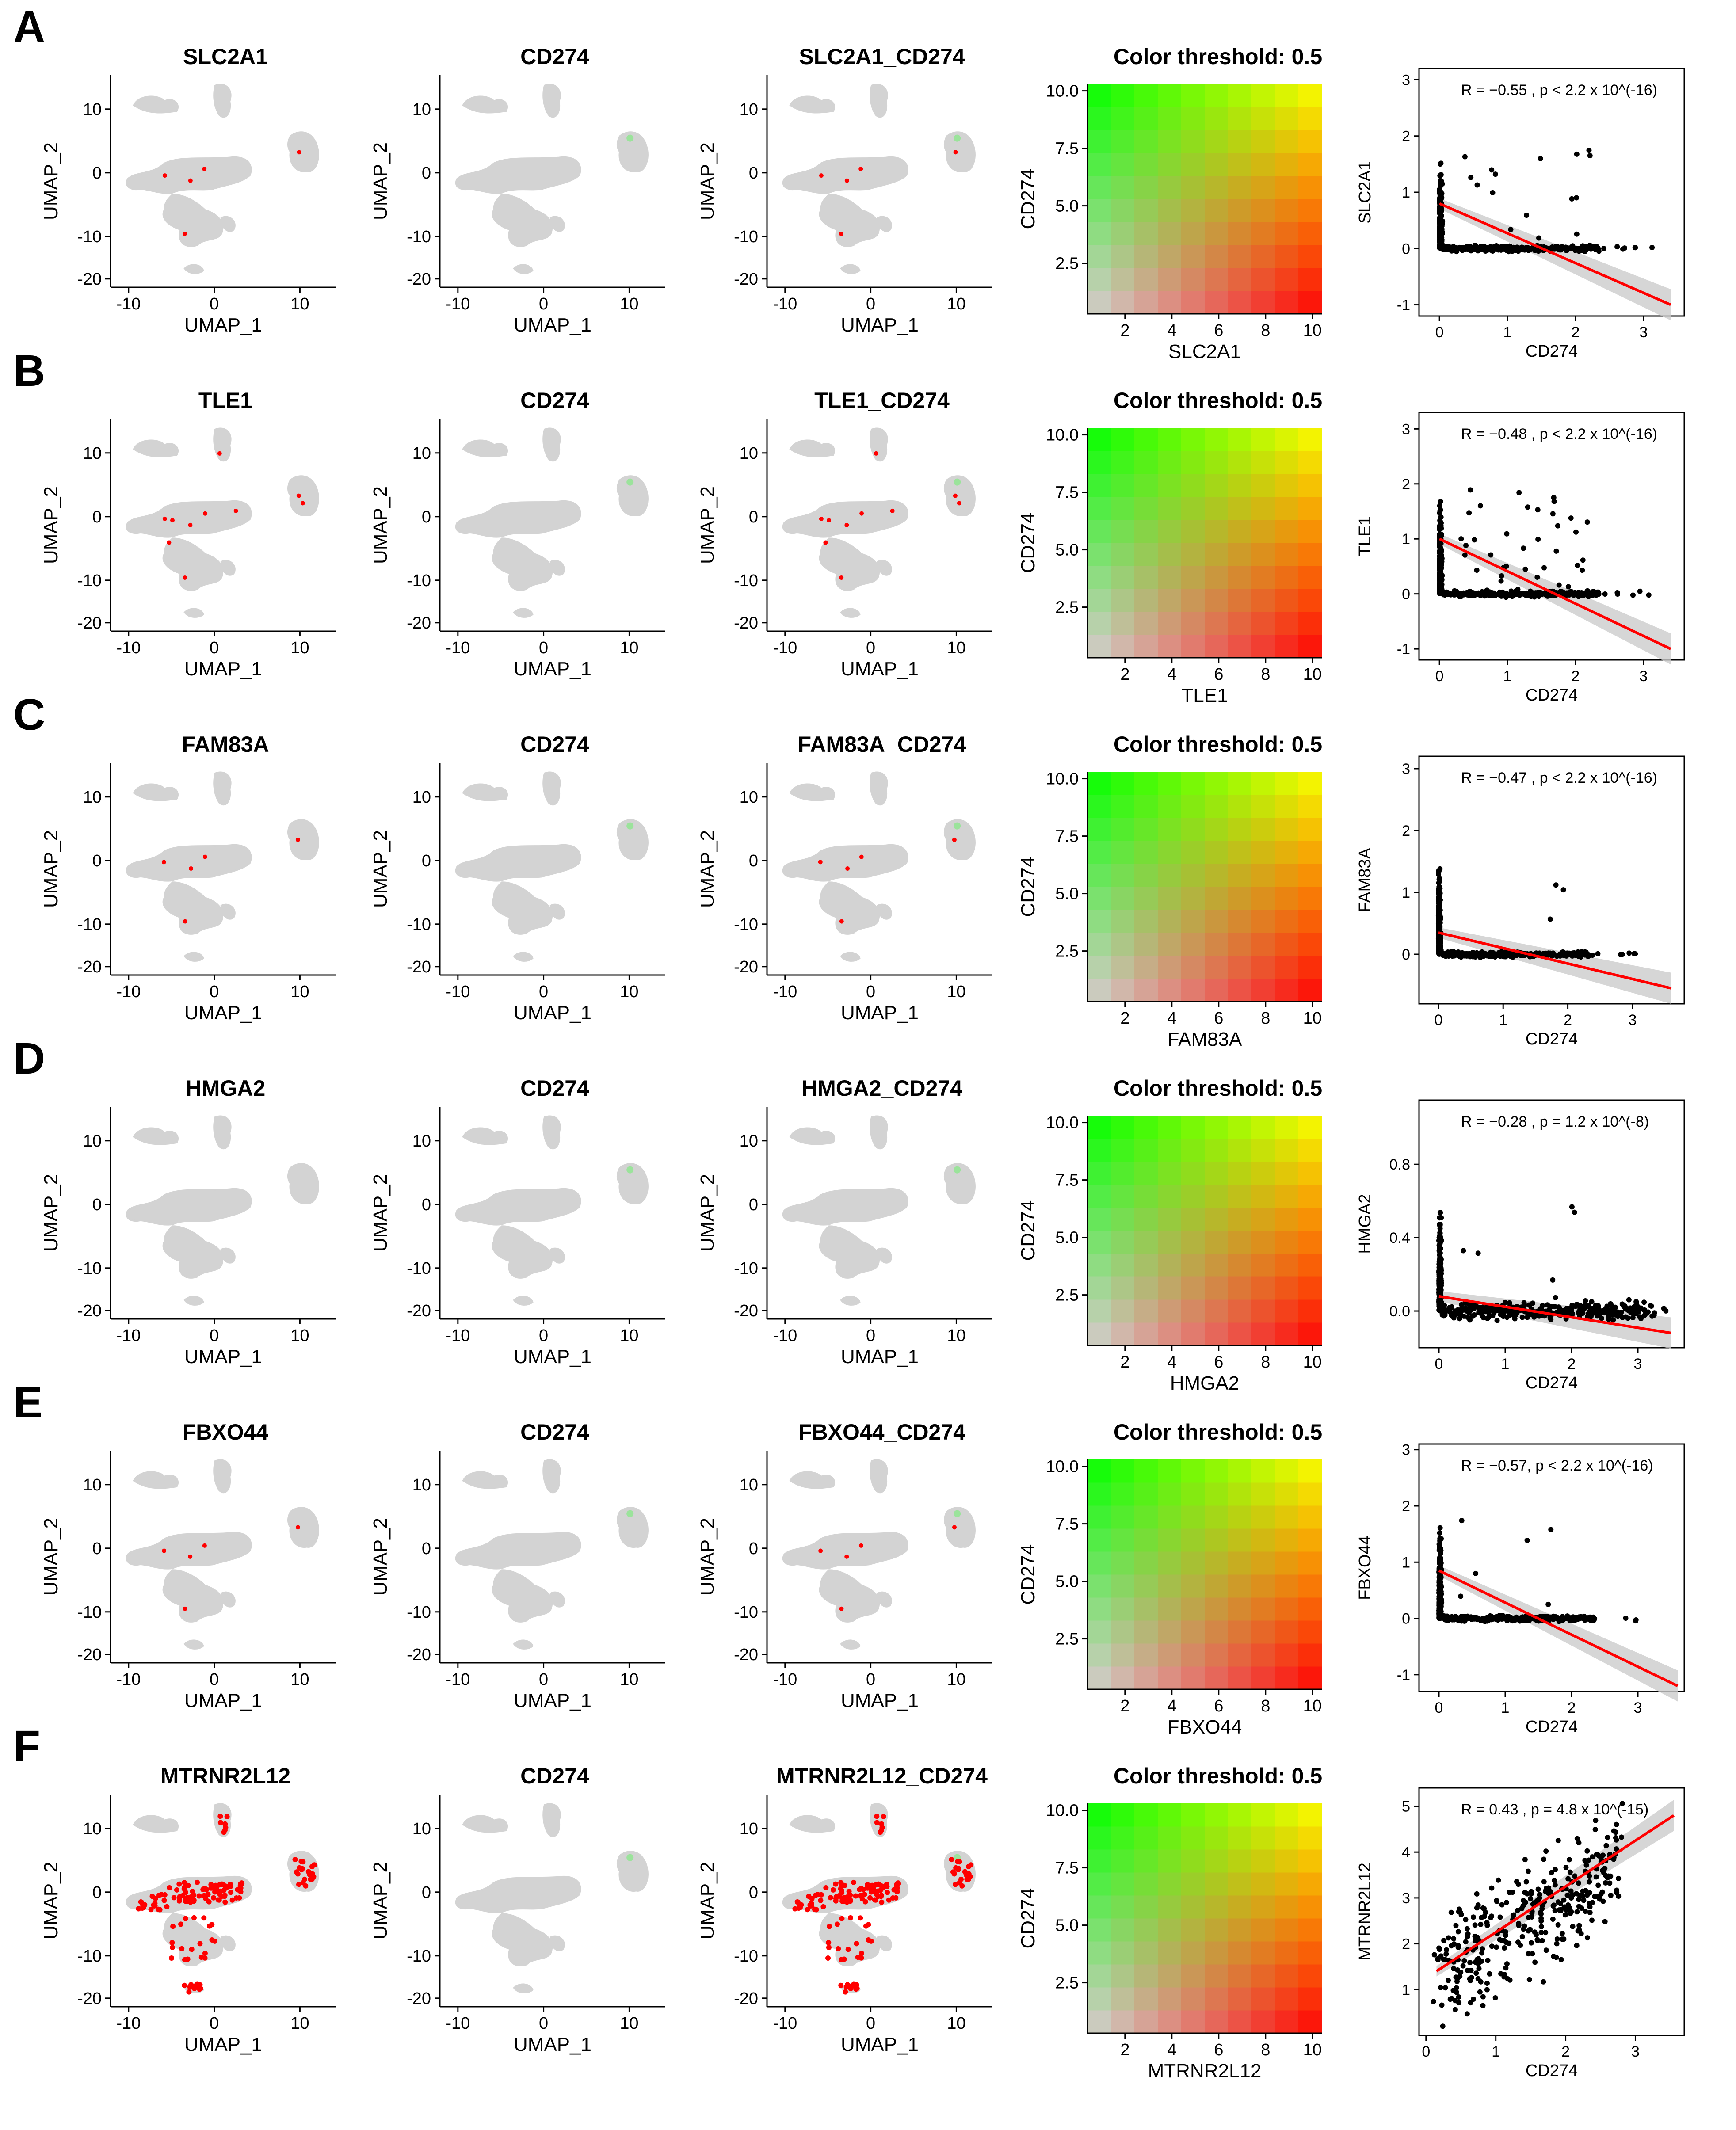 This screenshot has width=1736, height=2130. What do you see at coordinates (1400, 1312) in the screenshot?
I see `scatter-y-tick-label: 0.0` at bounding box center [1400, 1312].